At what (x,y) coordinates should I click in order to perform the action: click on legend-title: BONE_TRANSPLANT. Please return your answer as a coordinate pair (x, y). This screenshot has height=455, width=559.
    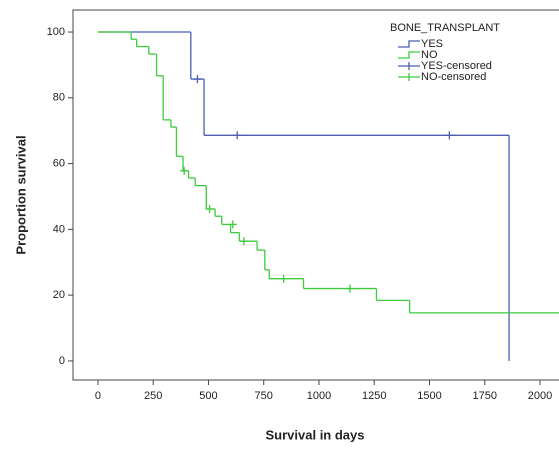
    Looking at the image, I should click on (445, 28).